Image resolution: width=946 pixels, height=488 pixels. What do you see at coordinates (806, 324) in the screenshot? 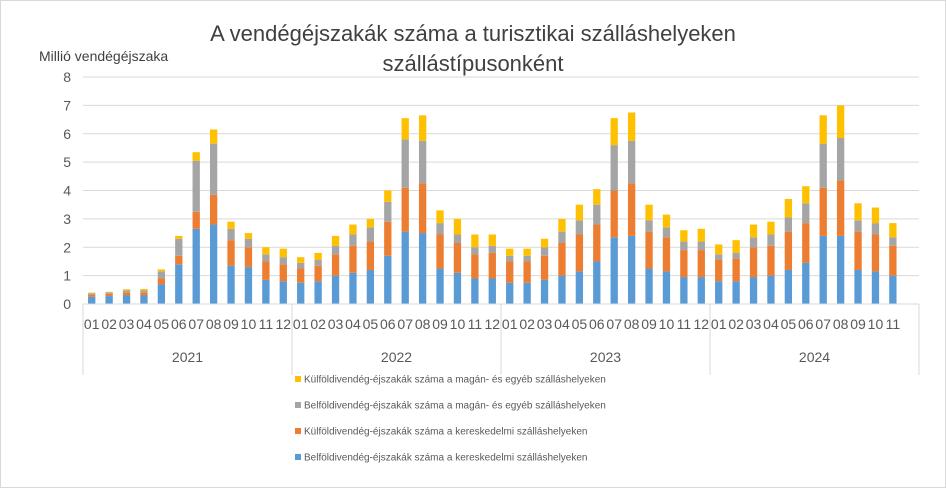
I see `x-tick-label: 06` at bounding box center [806, 324].